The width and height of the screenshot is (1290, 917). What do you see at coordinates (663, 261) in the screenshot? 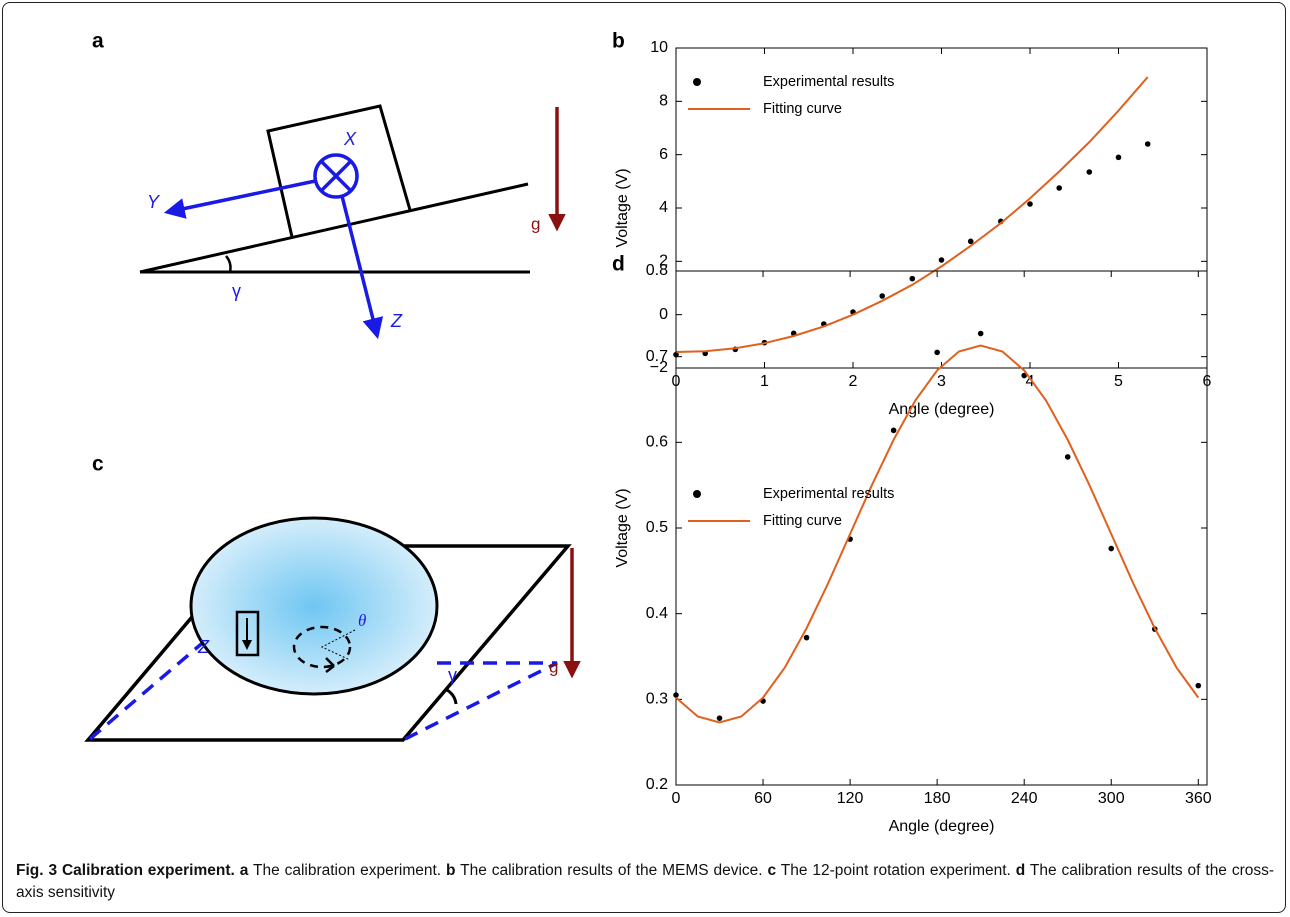
I see `y-tick-label: 2` at bounding box center [663, 261].